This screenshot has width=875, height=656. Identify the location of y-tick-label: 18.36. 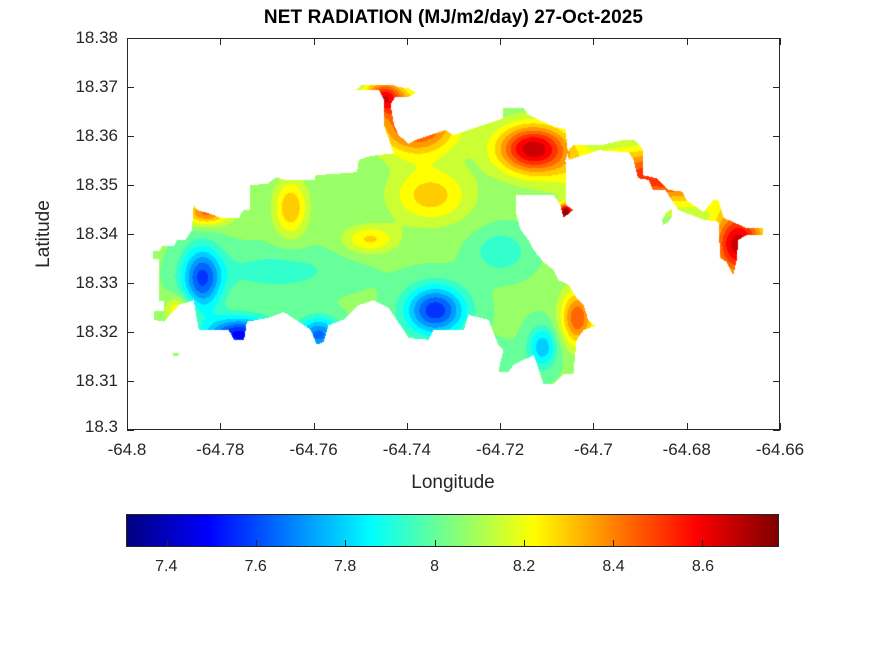
(96, 135).